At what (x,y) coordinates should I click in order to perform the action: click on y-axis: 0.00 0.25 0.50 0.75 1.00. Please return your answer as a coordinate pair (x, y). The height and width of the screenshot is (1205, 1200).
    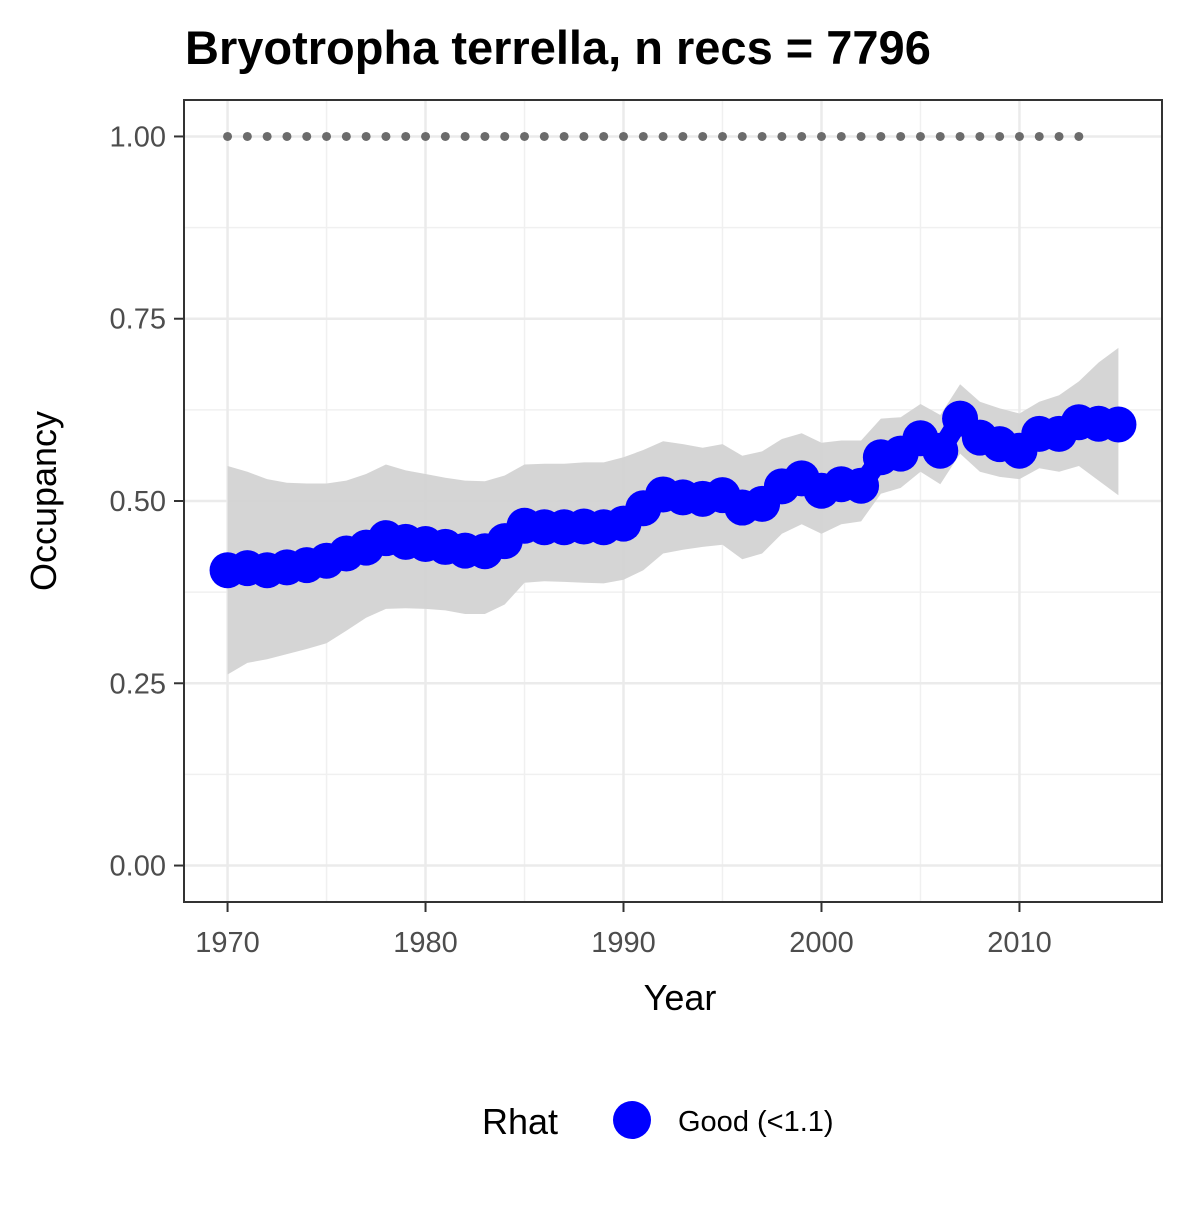
    Looking at the image, I should click on (147, 502).